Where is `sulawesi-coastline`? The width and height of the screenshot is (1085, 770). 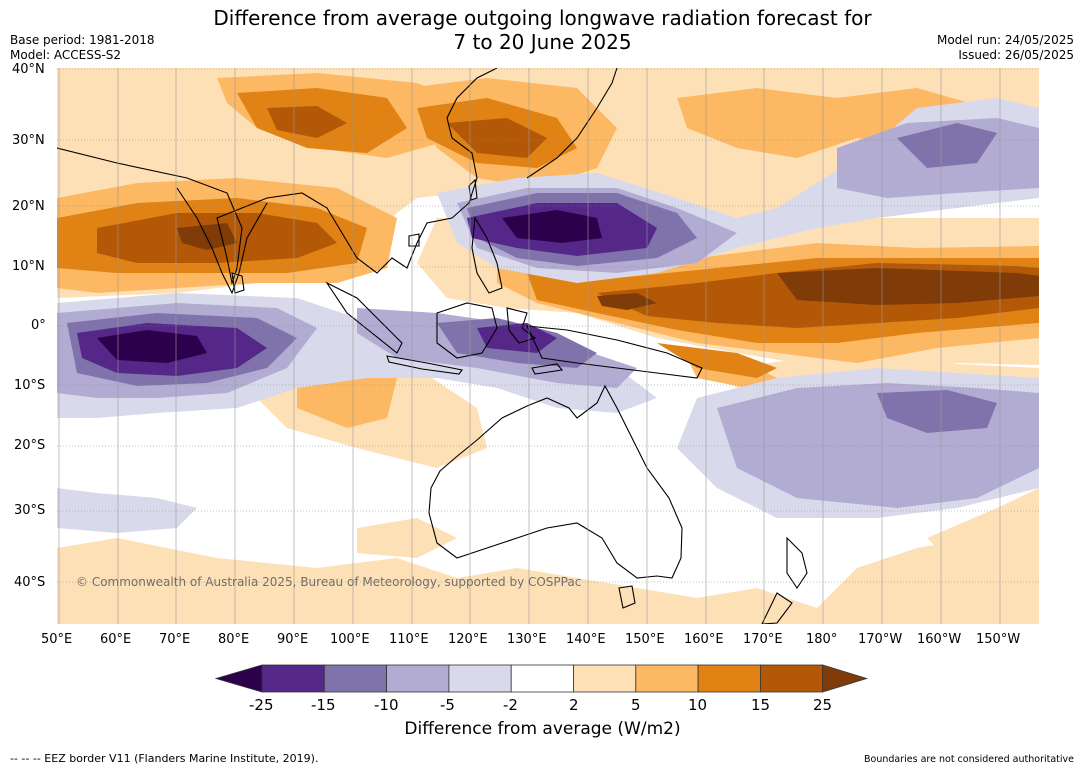 sulawesi-coastline is located at coordinates (521, 325).